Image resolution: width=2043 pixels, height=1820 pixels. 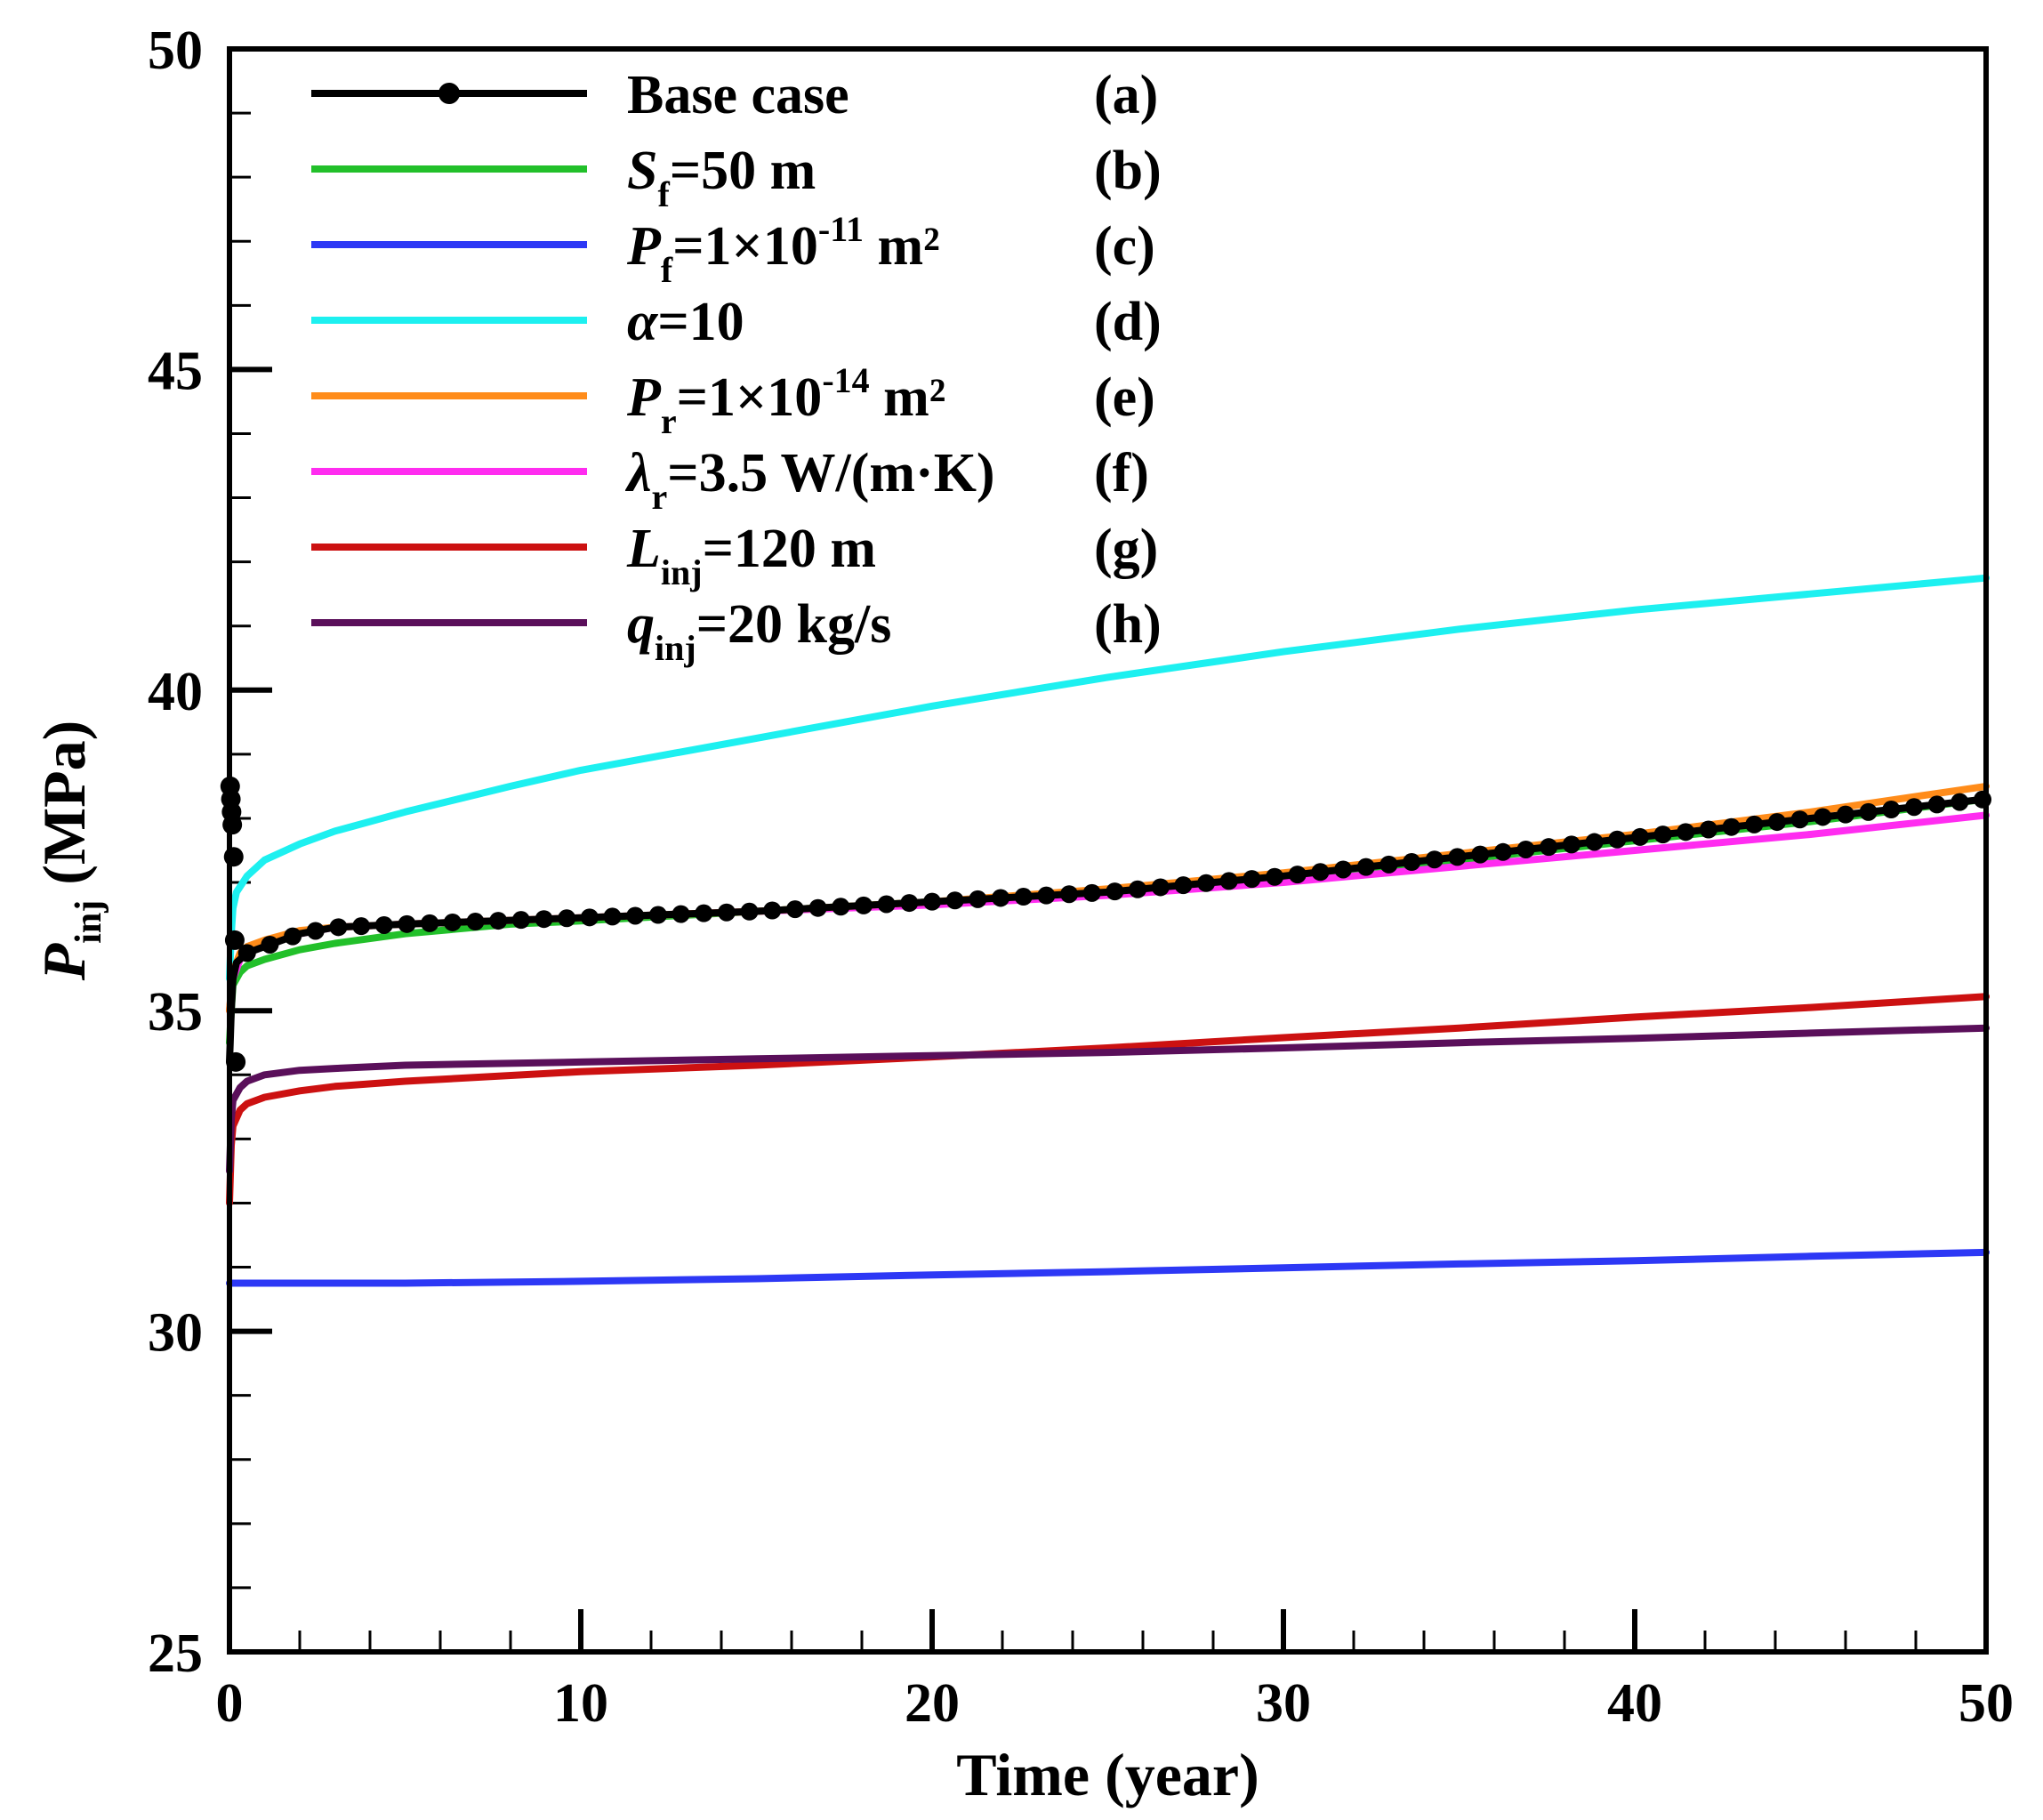 I want to click on legend-tag: (e), so click(x=1124, y=397).